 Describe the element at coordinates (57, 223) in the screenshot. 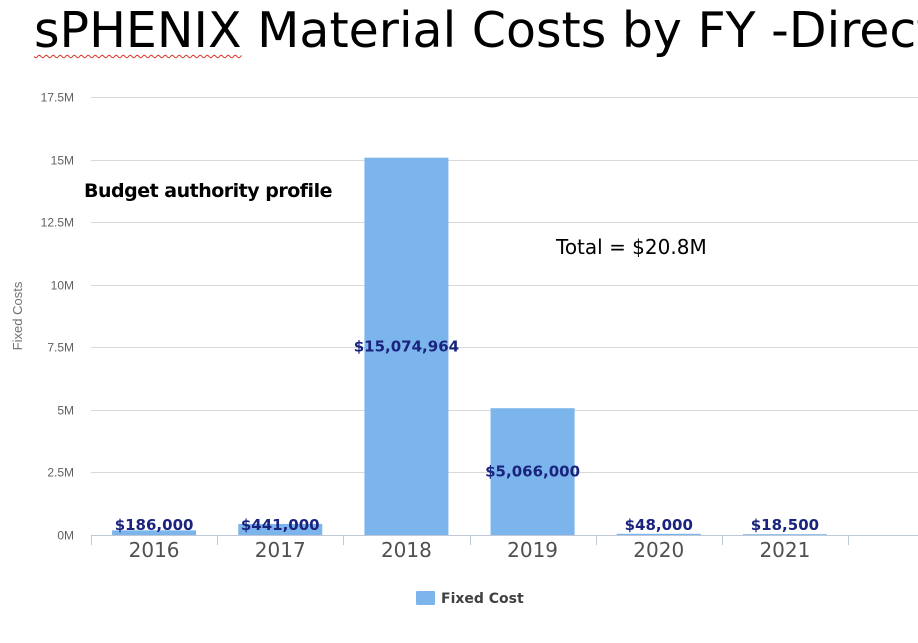

I see `y-tick-label: 12.5M` at that location.